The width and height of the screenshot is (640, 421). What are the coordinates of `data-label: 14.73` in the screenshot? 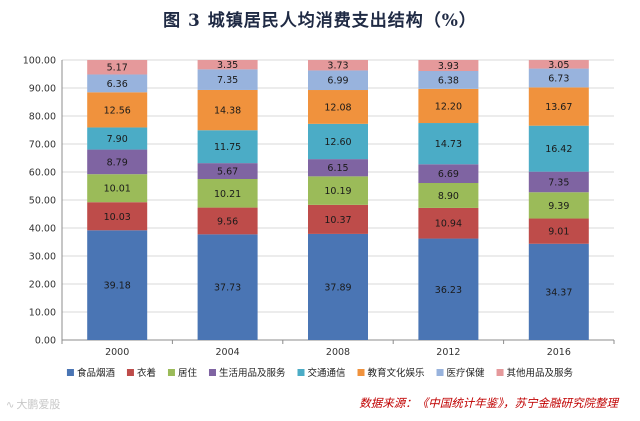 It's located at (448, 144).